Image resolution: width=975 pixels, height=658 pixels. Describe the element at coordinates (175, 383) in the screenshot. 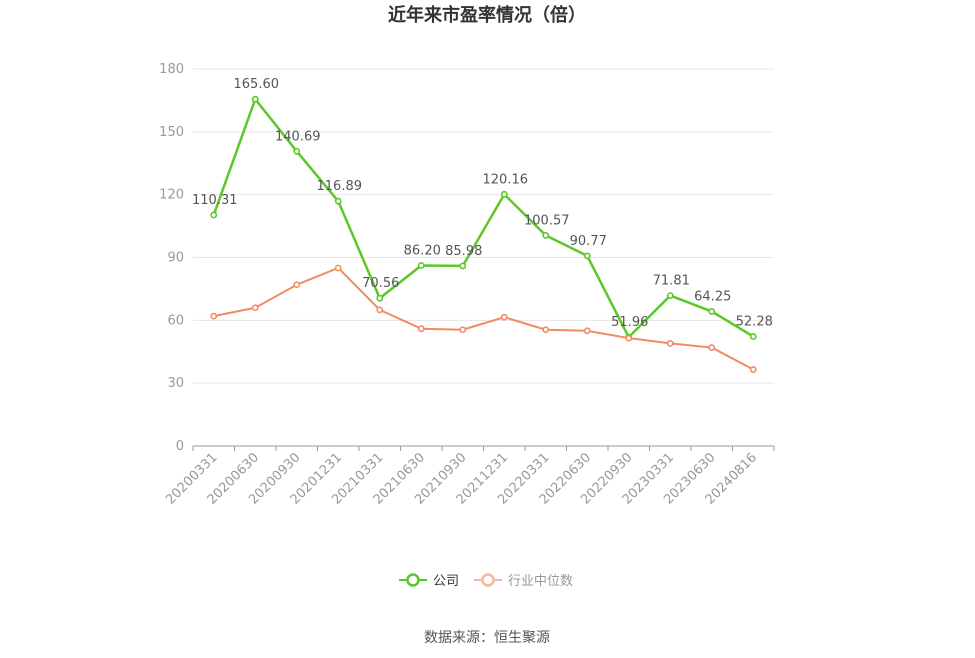

I see `y-tick-label: 30` at that location.